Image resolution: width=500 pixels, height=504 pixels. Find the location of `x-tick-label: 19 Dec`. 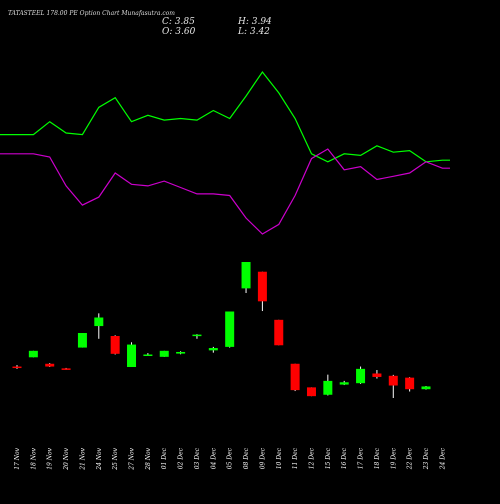

x-tick-label: 19 Dec is located at coordinates (393, 458).